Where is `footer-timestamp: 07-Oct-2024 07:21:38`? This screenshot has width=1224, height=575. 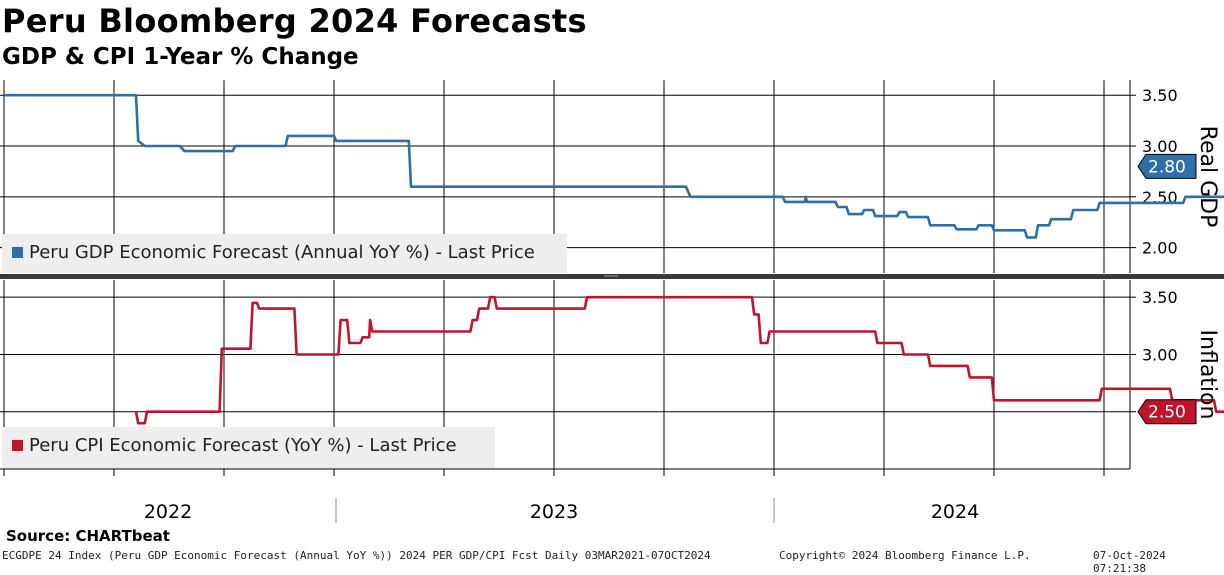
footer-timestamp: 07-Oct-2024 07:21:38 is located at coordinates (1129, 562).